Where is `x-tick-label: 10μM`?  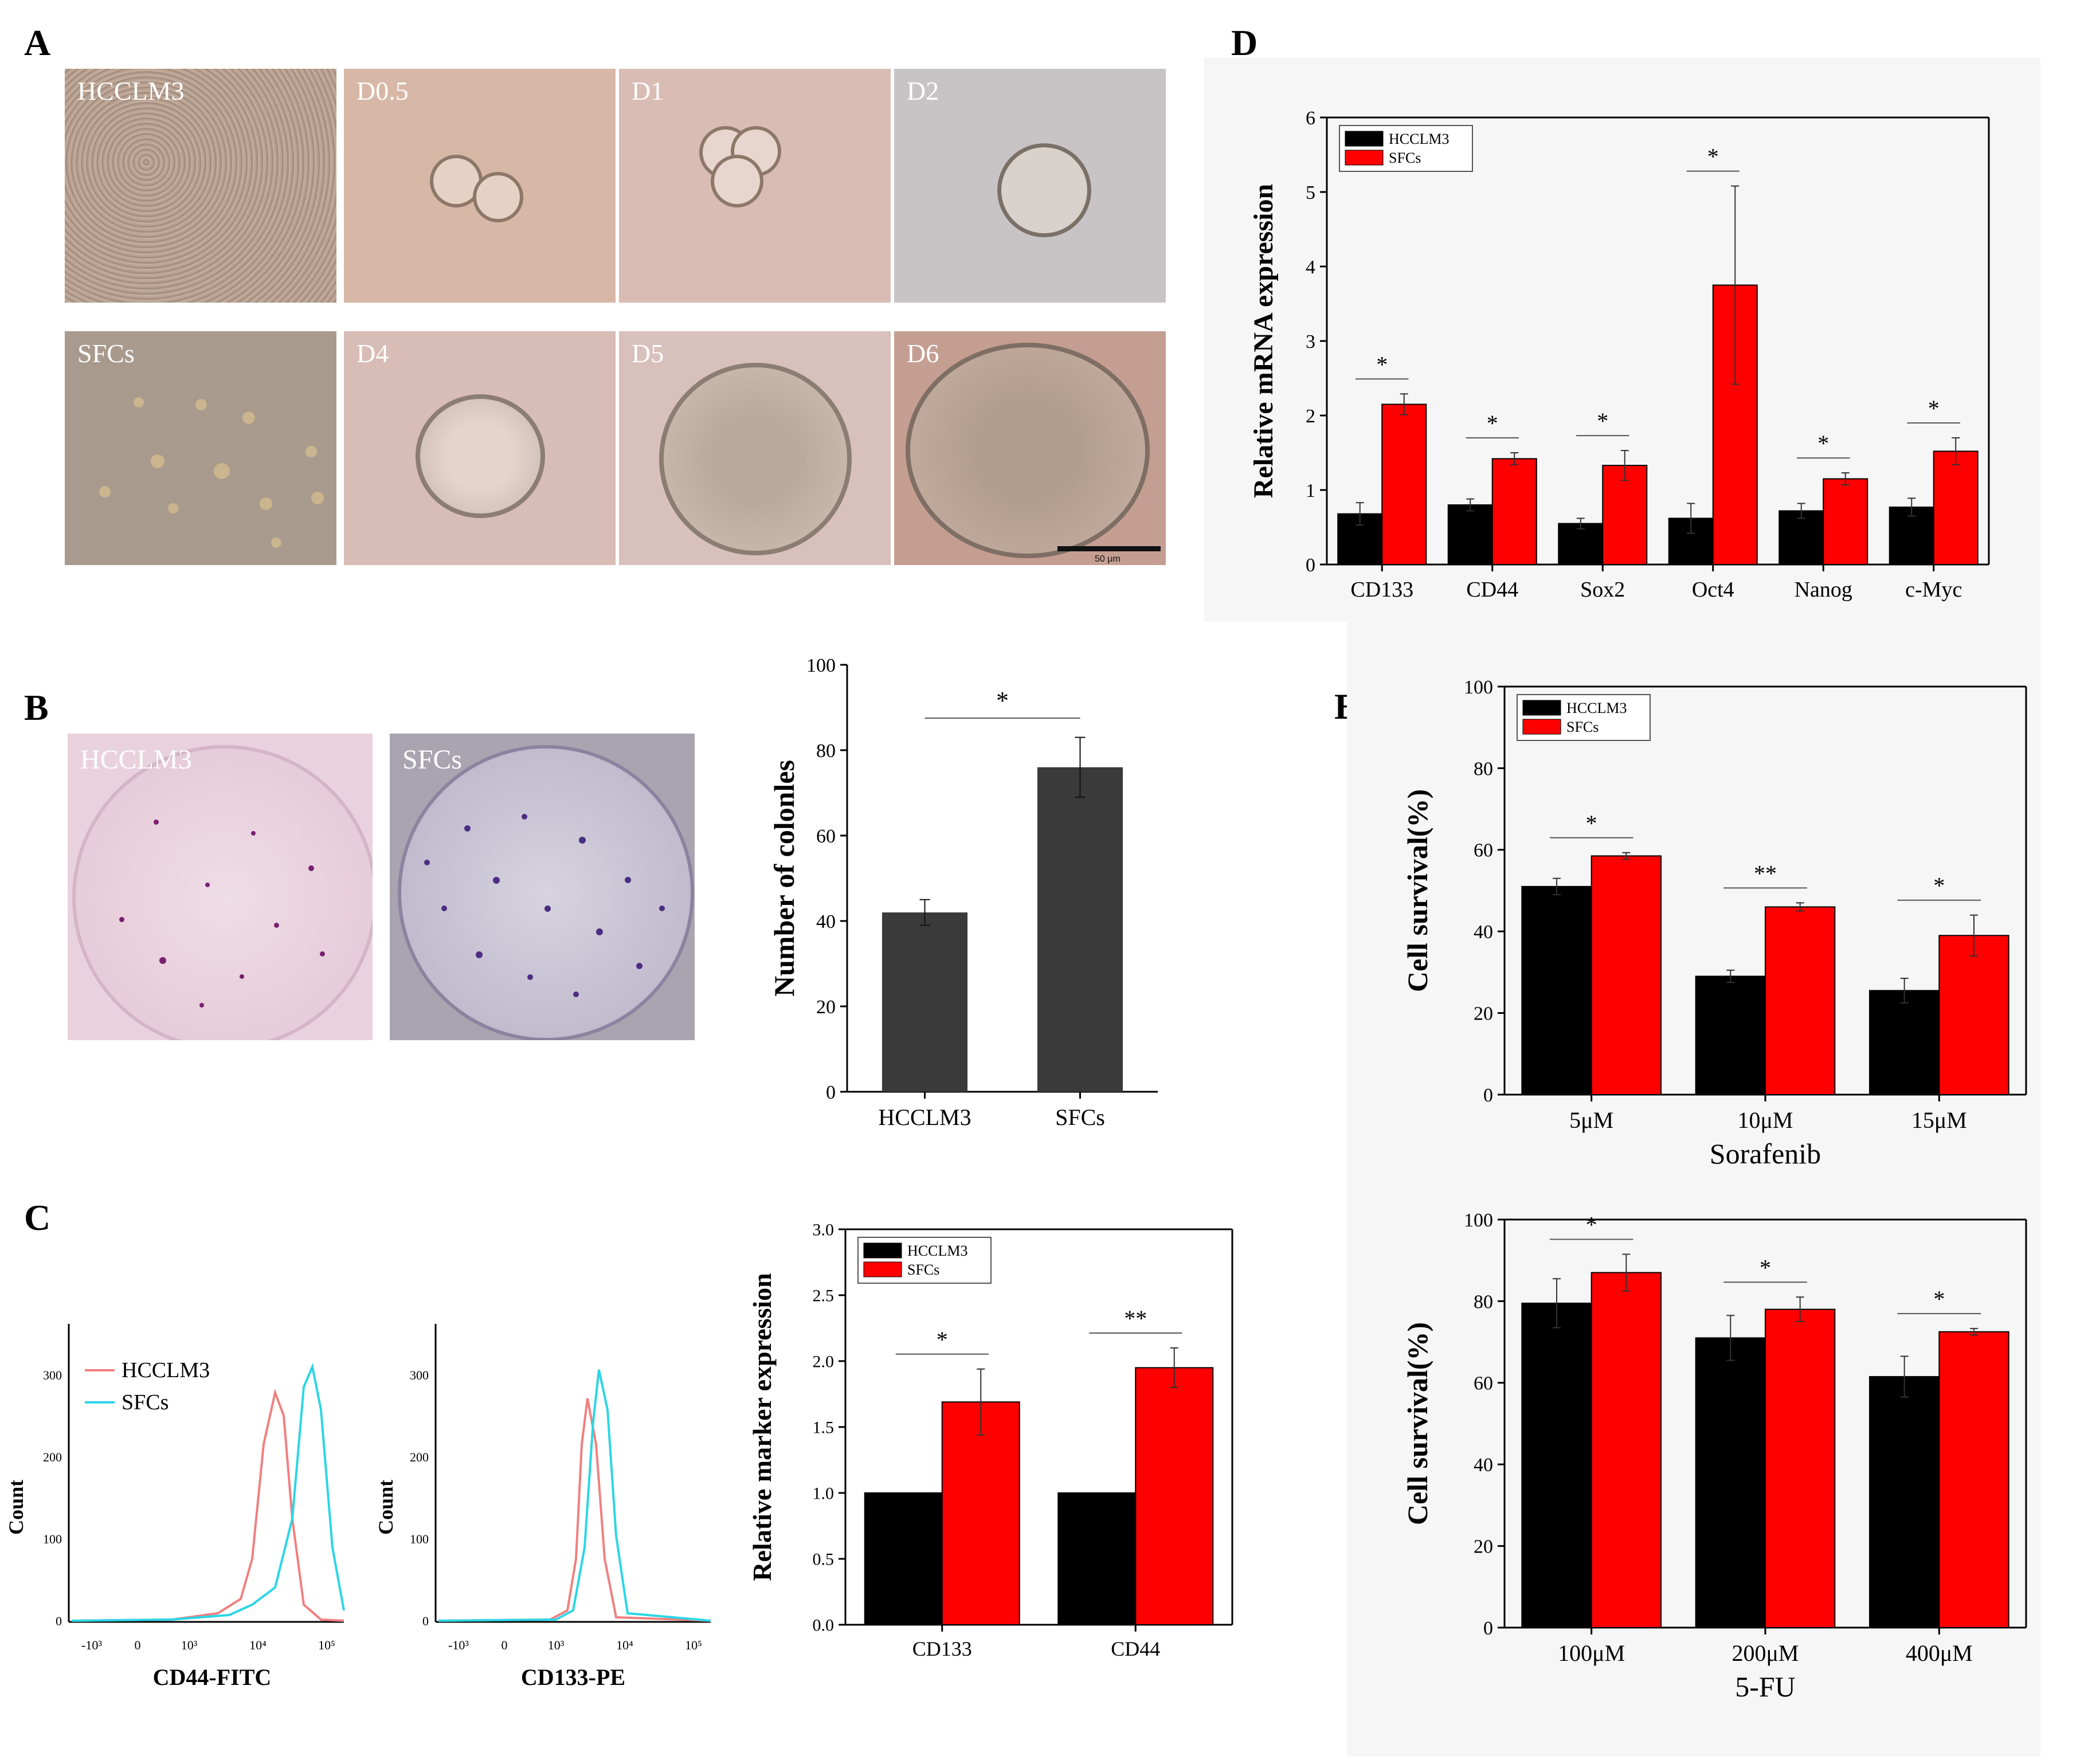
x-tick-label: 10μM is located at coordinates (1765, 1120).